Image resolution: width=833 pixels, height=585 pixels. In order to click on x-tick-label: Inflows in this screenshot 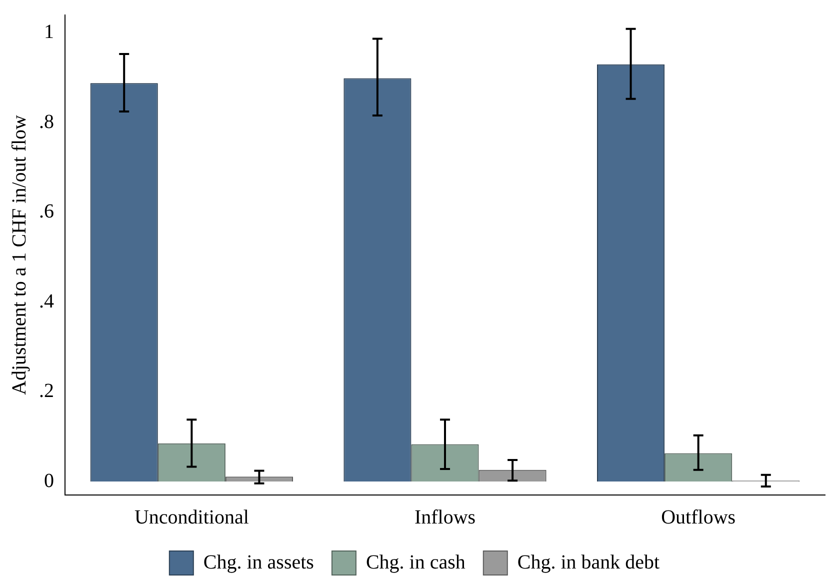, I will do `click(445, 517)`.